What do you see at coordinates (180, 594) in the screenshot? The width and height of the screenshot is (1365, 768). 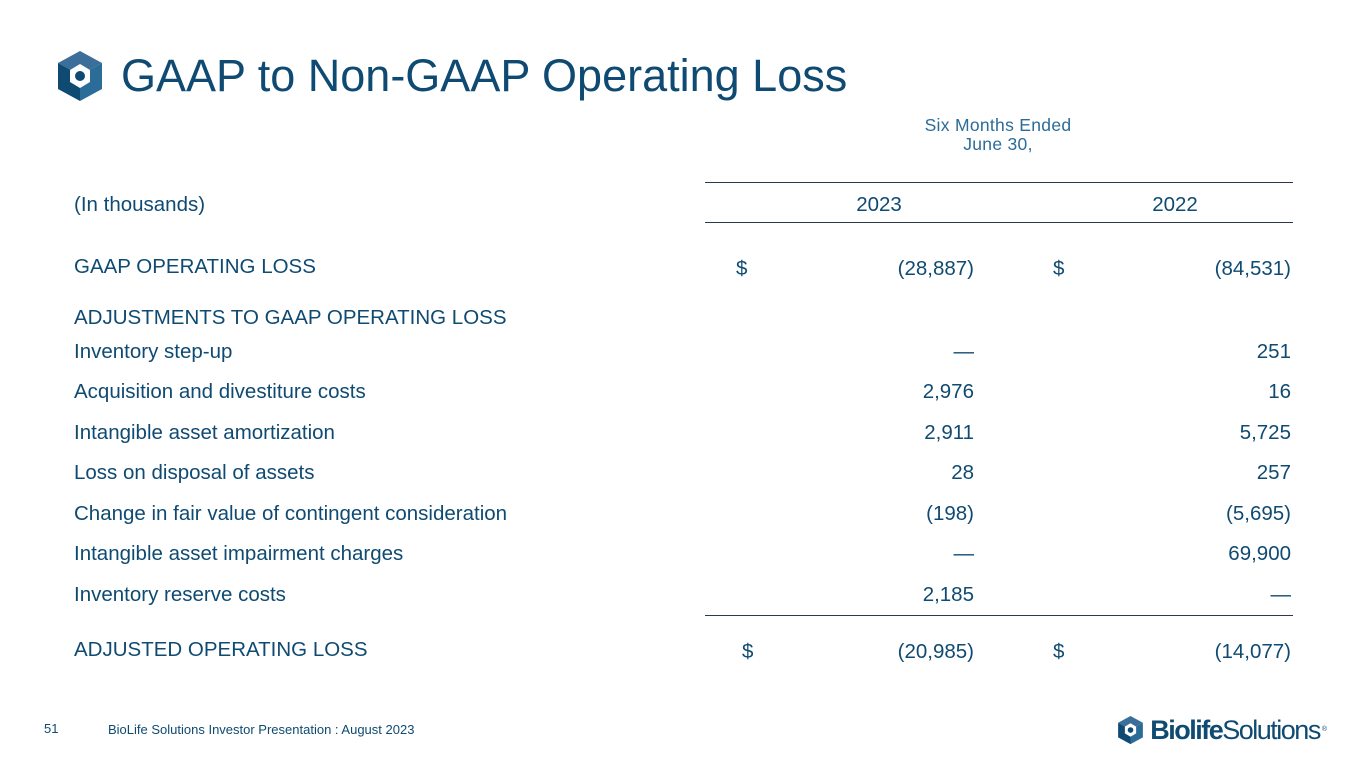 I see `row-label: Inventory reserve costs` at bounding box center [180, 594].